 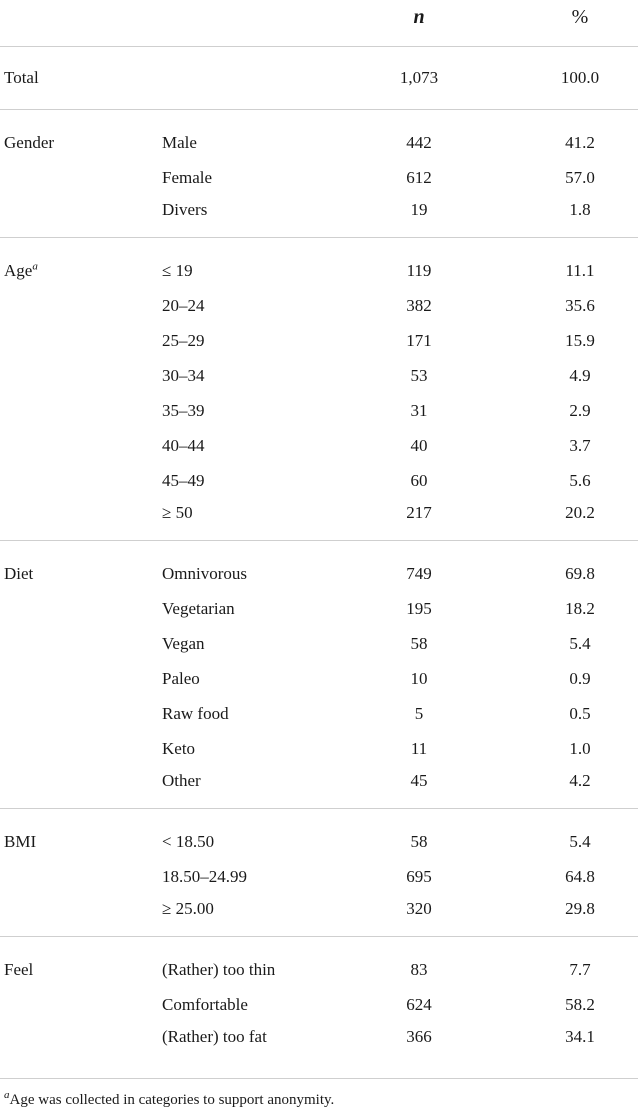 What do you see at coordinates (419, 608) in the screenshot?
I see `count-cell: 195` at bounding box center [419, 608].